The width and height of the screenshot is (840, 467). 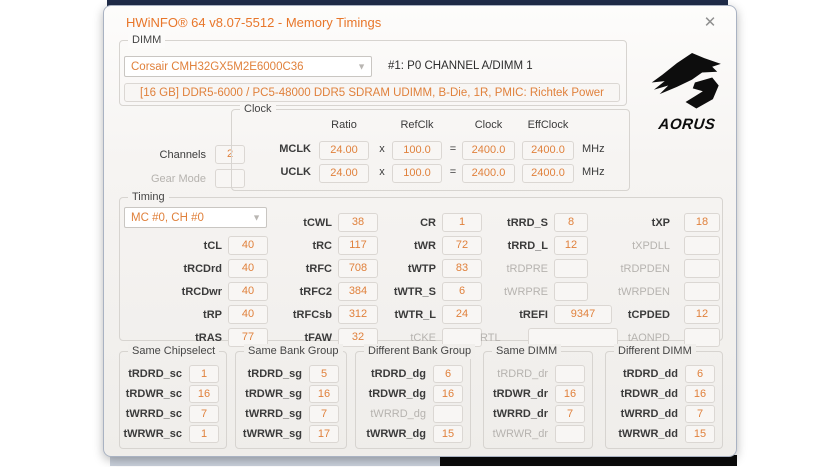 I want to click on trdwr-dd-value: 16, so click(x=700, y=394).